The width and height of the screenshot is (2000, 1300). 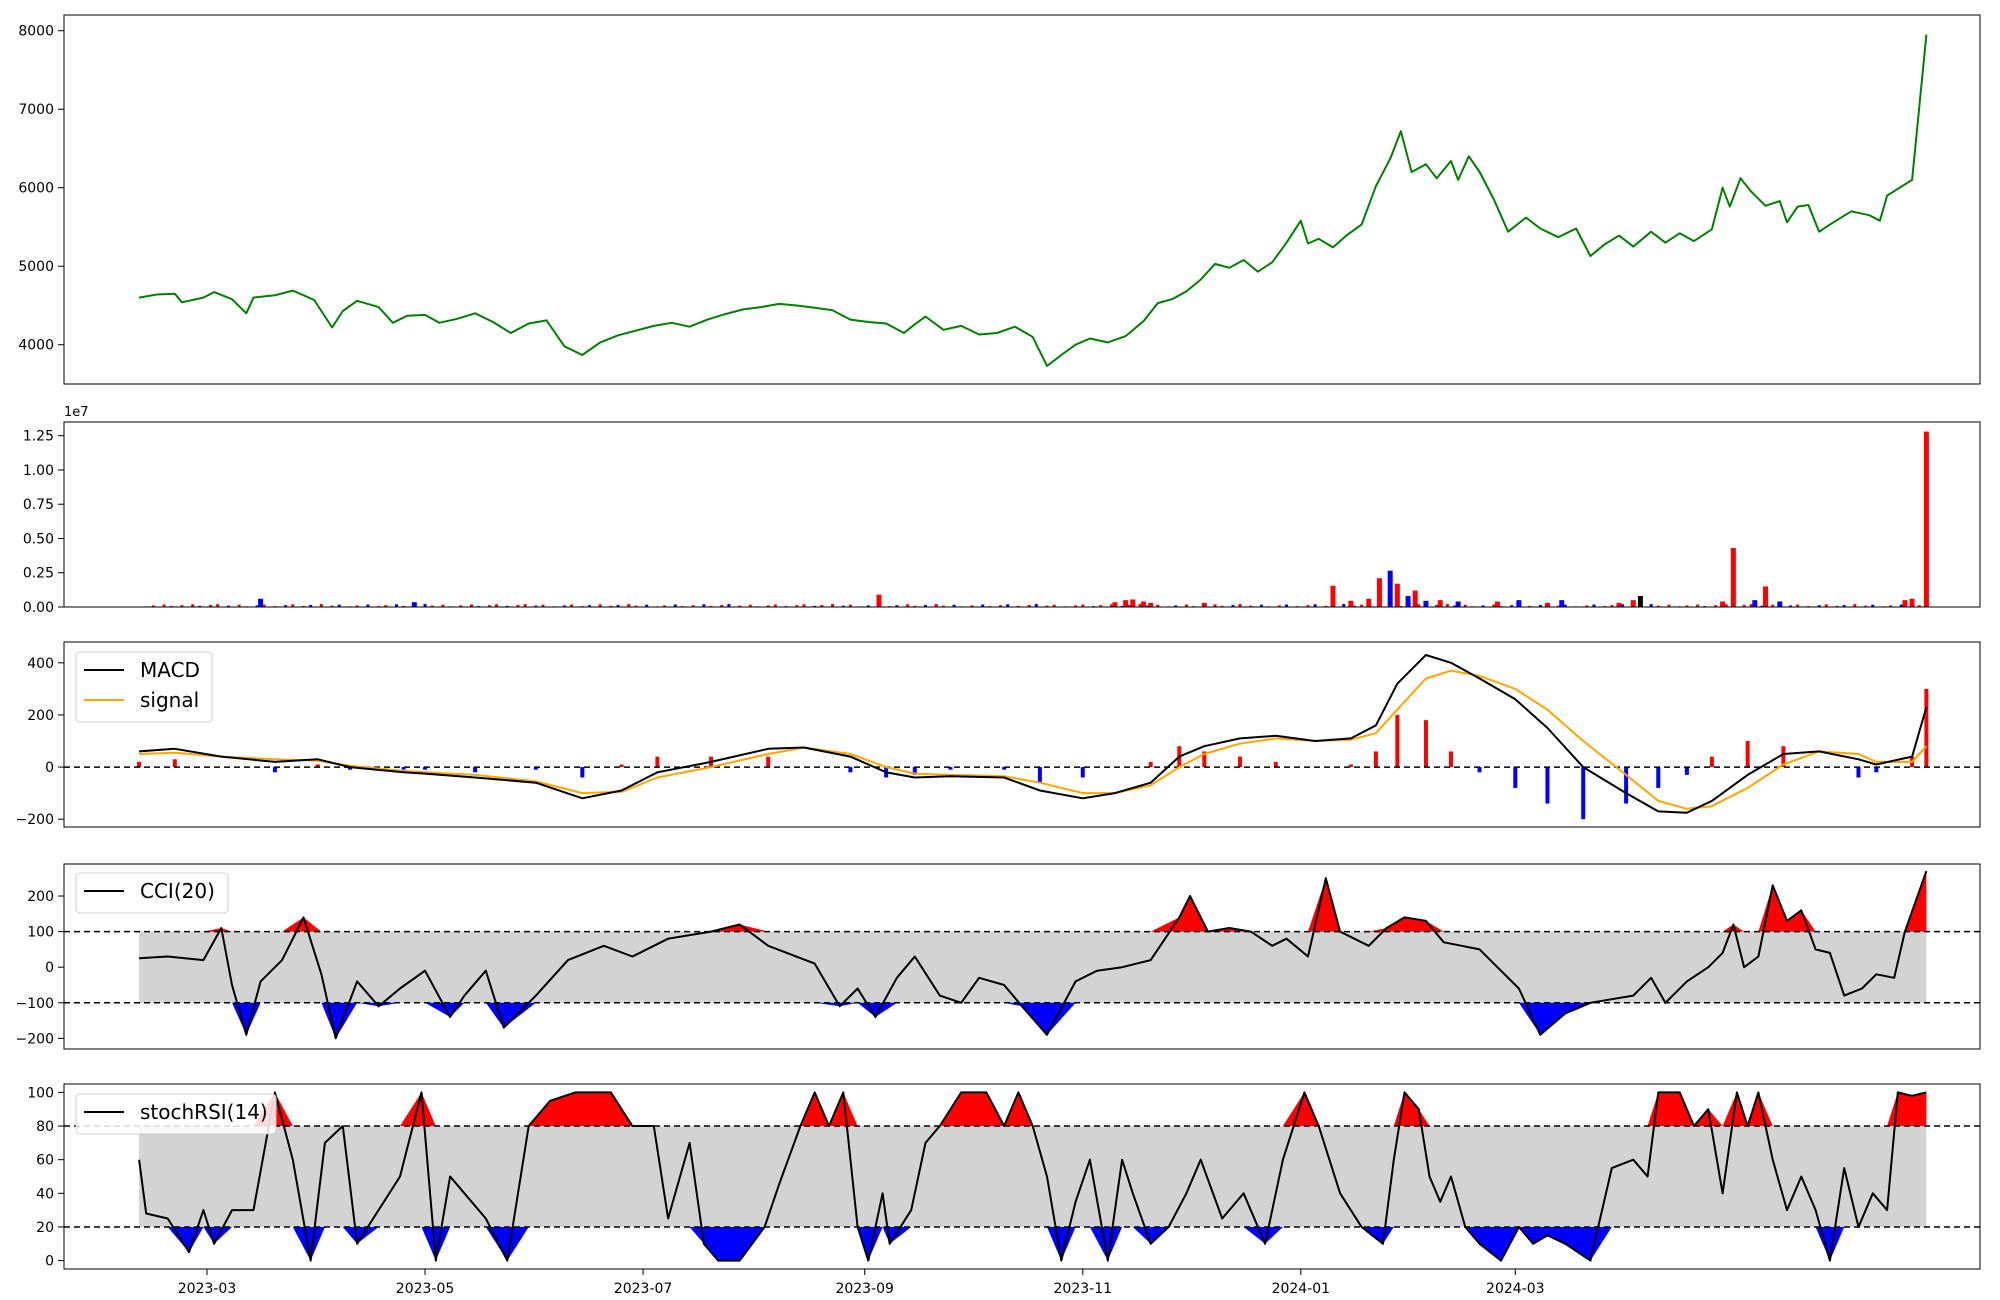 I want to click on x-tick-label: 2023-03, so click(x=207, y=1289).